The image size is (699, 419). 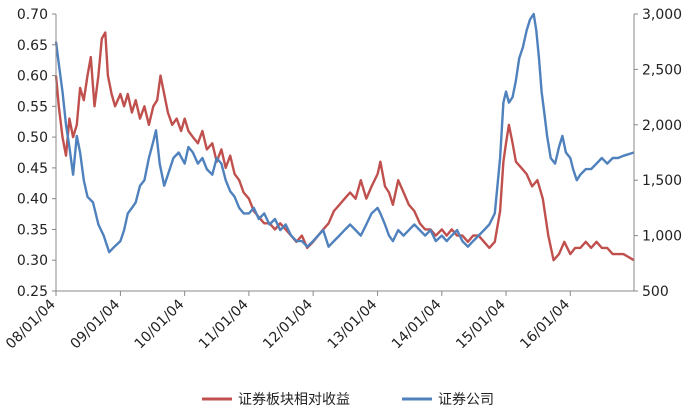 I want to click on x-tick-label: 14/01/04, so click(x=417, y=324).